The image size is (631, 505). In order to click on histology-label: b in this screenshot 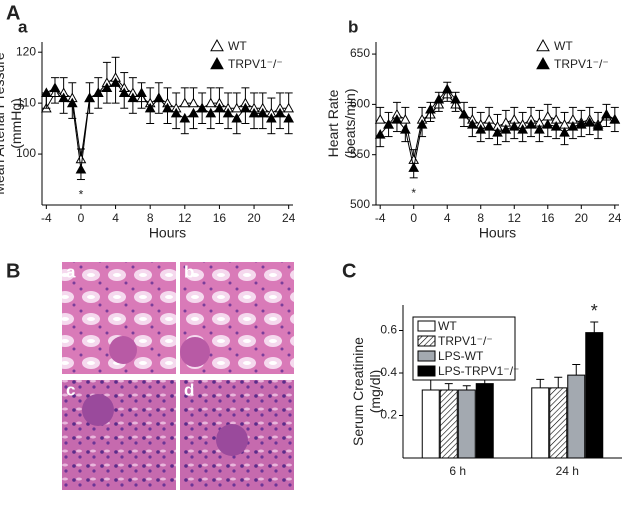, I will do `click(189, 271)`.